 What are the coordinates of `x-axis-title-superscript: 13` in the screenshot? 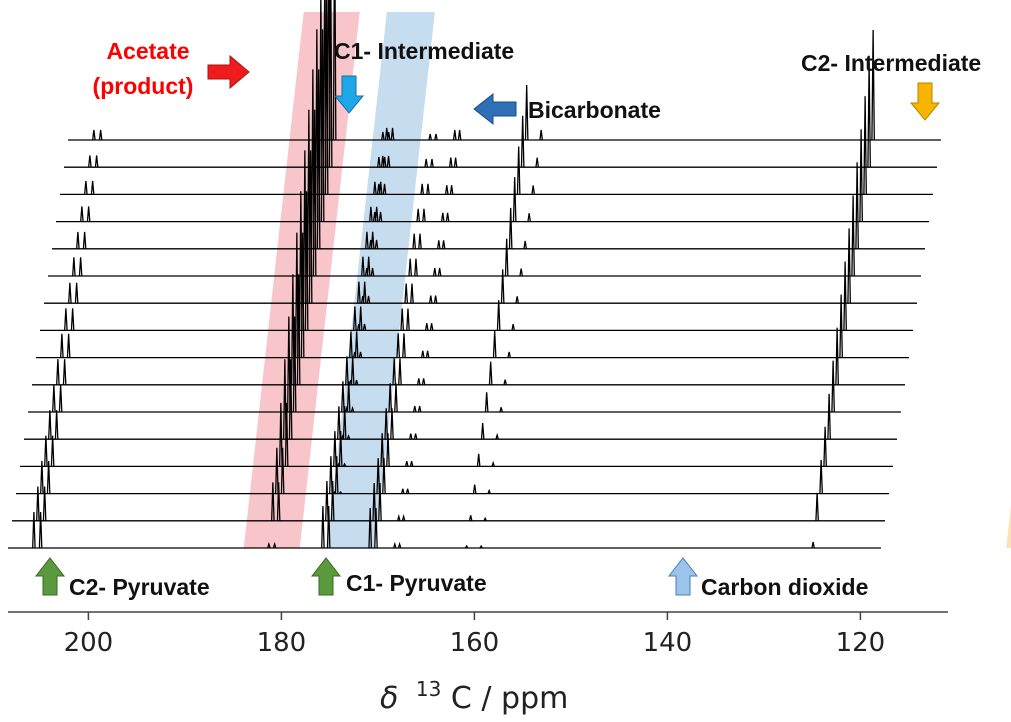 It's located at (428, 689).